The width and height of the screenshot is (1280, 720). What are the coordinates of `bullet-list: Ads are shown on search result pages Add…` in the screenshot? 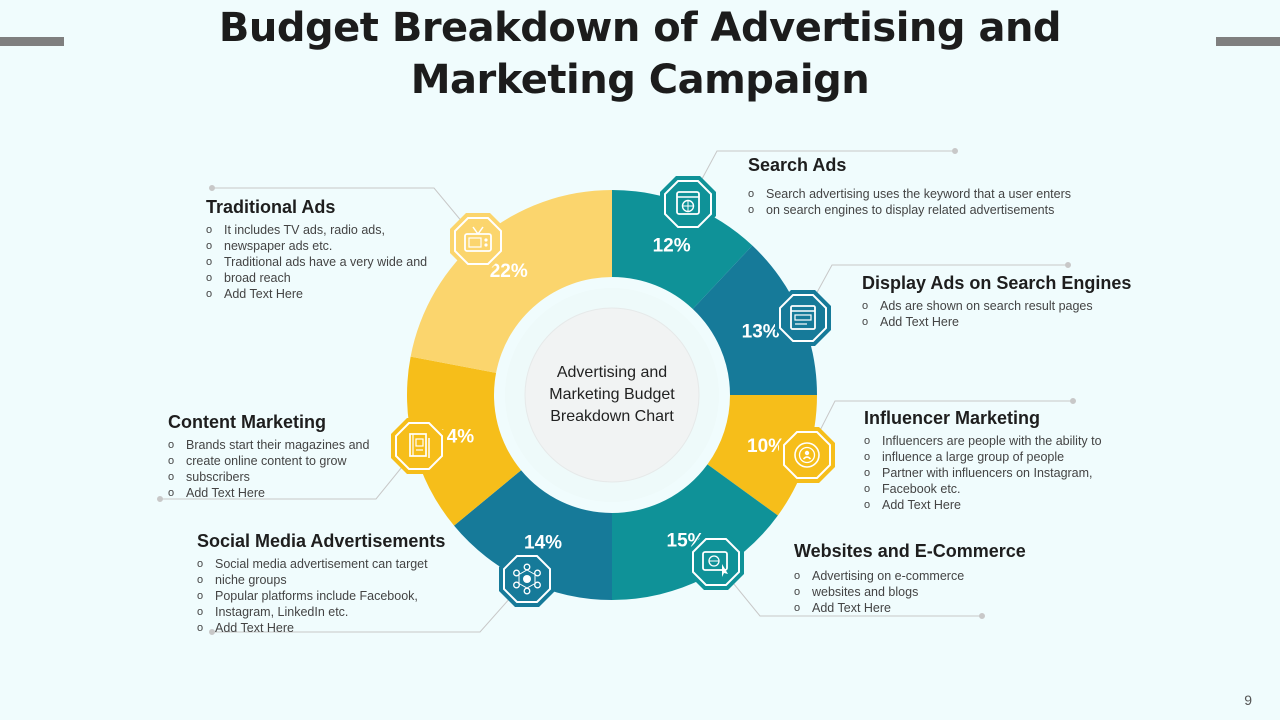 It's located at (1012, 314).